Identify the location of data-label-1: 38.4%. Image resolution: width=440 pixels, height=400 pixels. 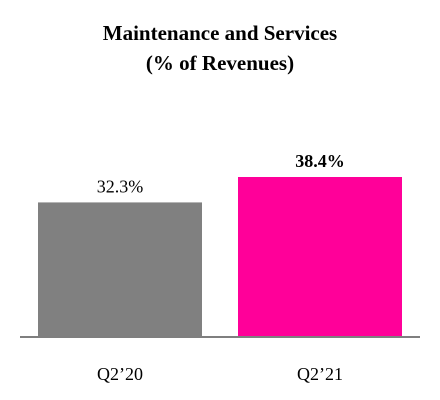
(320, 161).